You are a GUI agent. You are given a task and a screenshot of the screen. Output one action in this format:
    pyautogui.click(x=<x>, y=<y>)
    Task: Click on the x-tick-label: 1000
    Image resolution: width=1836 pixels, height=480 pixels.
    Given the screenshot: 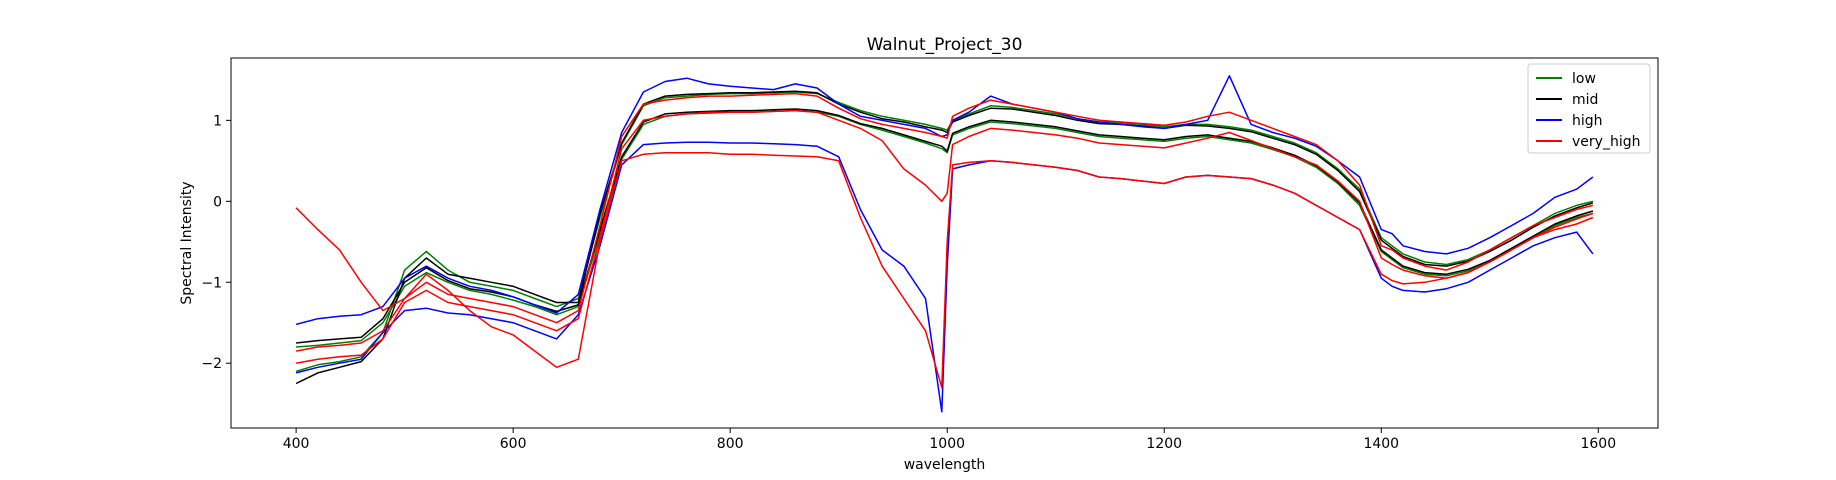 What is the action you would take?
    pyautogui.click(x=947, y=444)
    